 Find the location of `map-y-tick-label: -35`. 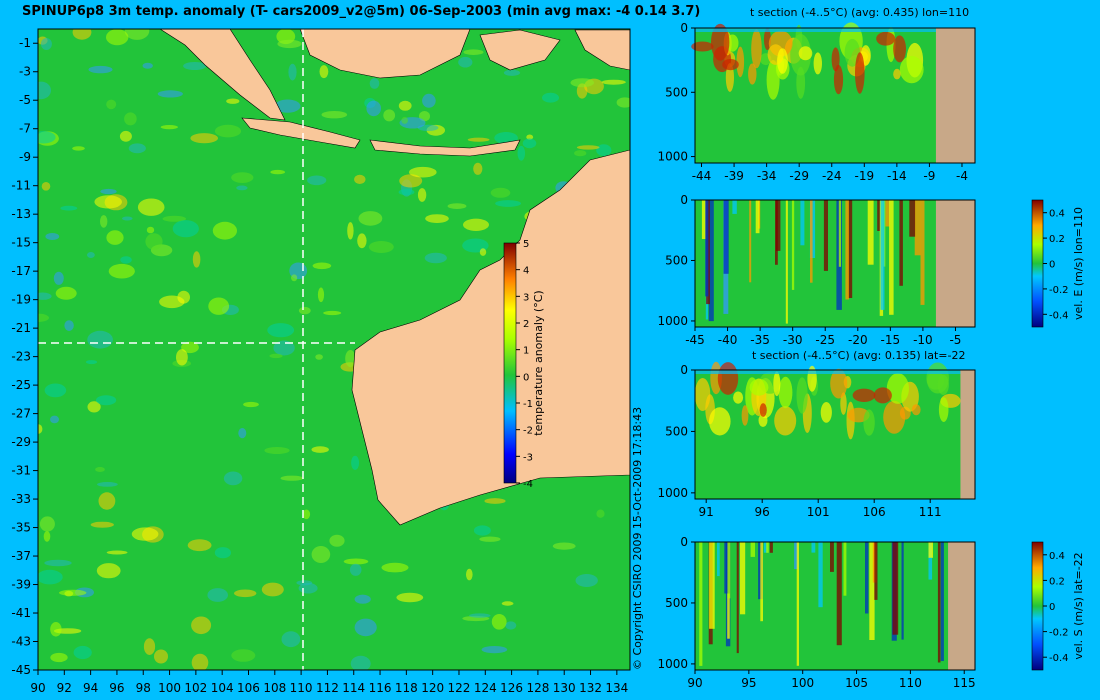

map-y-tick-label: -35 is located at coordinates (21, 528).